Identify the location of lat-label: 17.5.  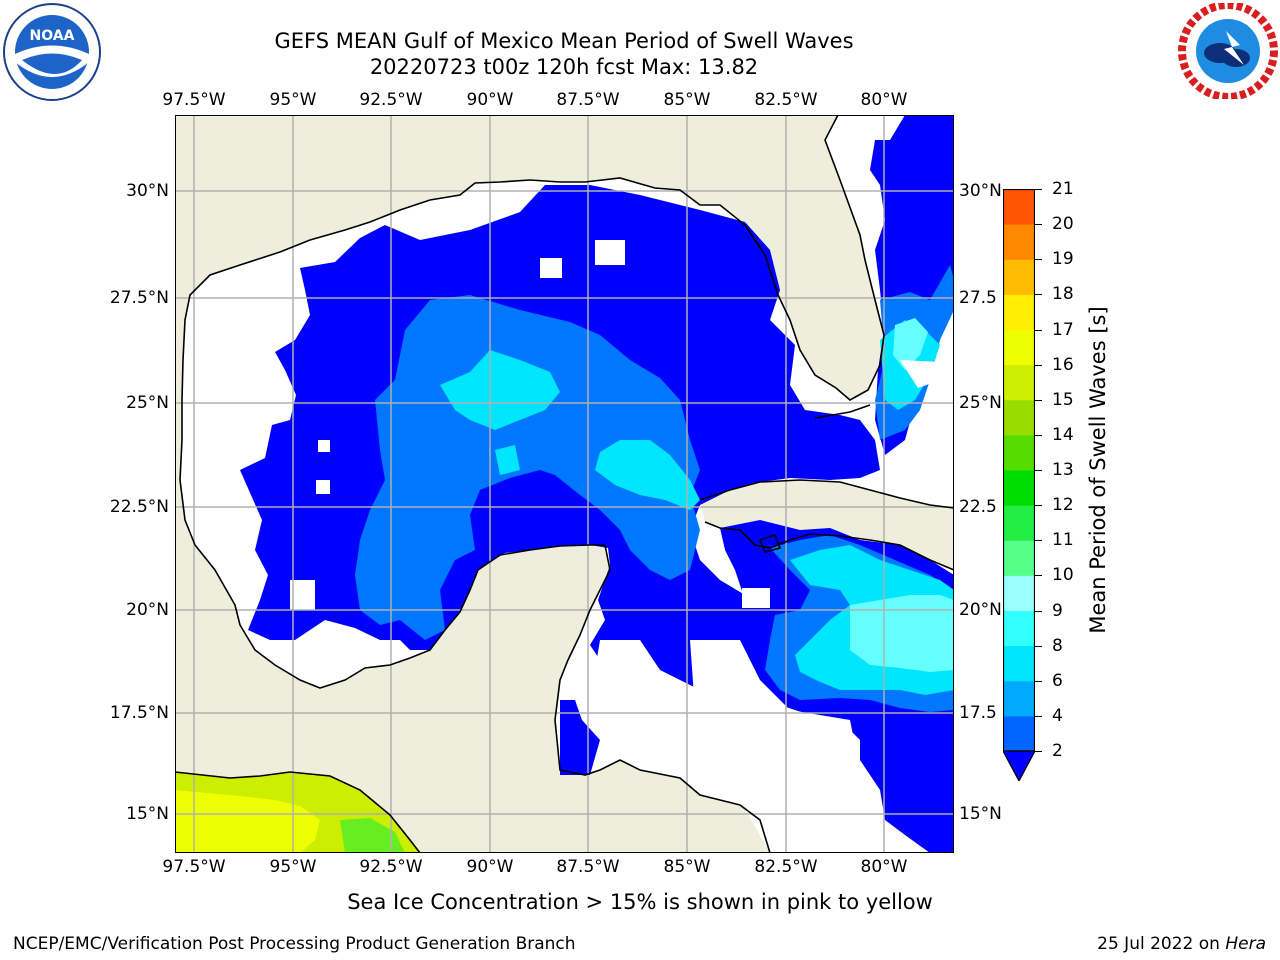
(978, 713).